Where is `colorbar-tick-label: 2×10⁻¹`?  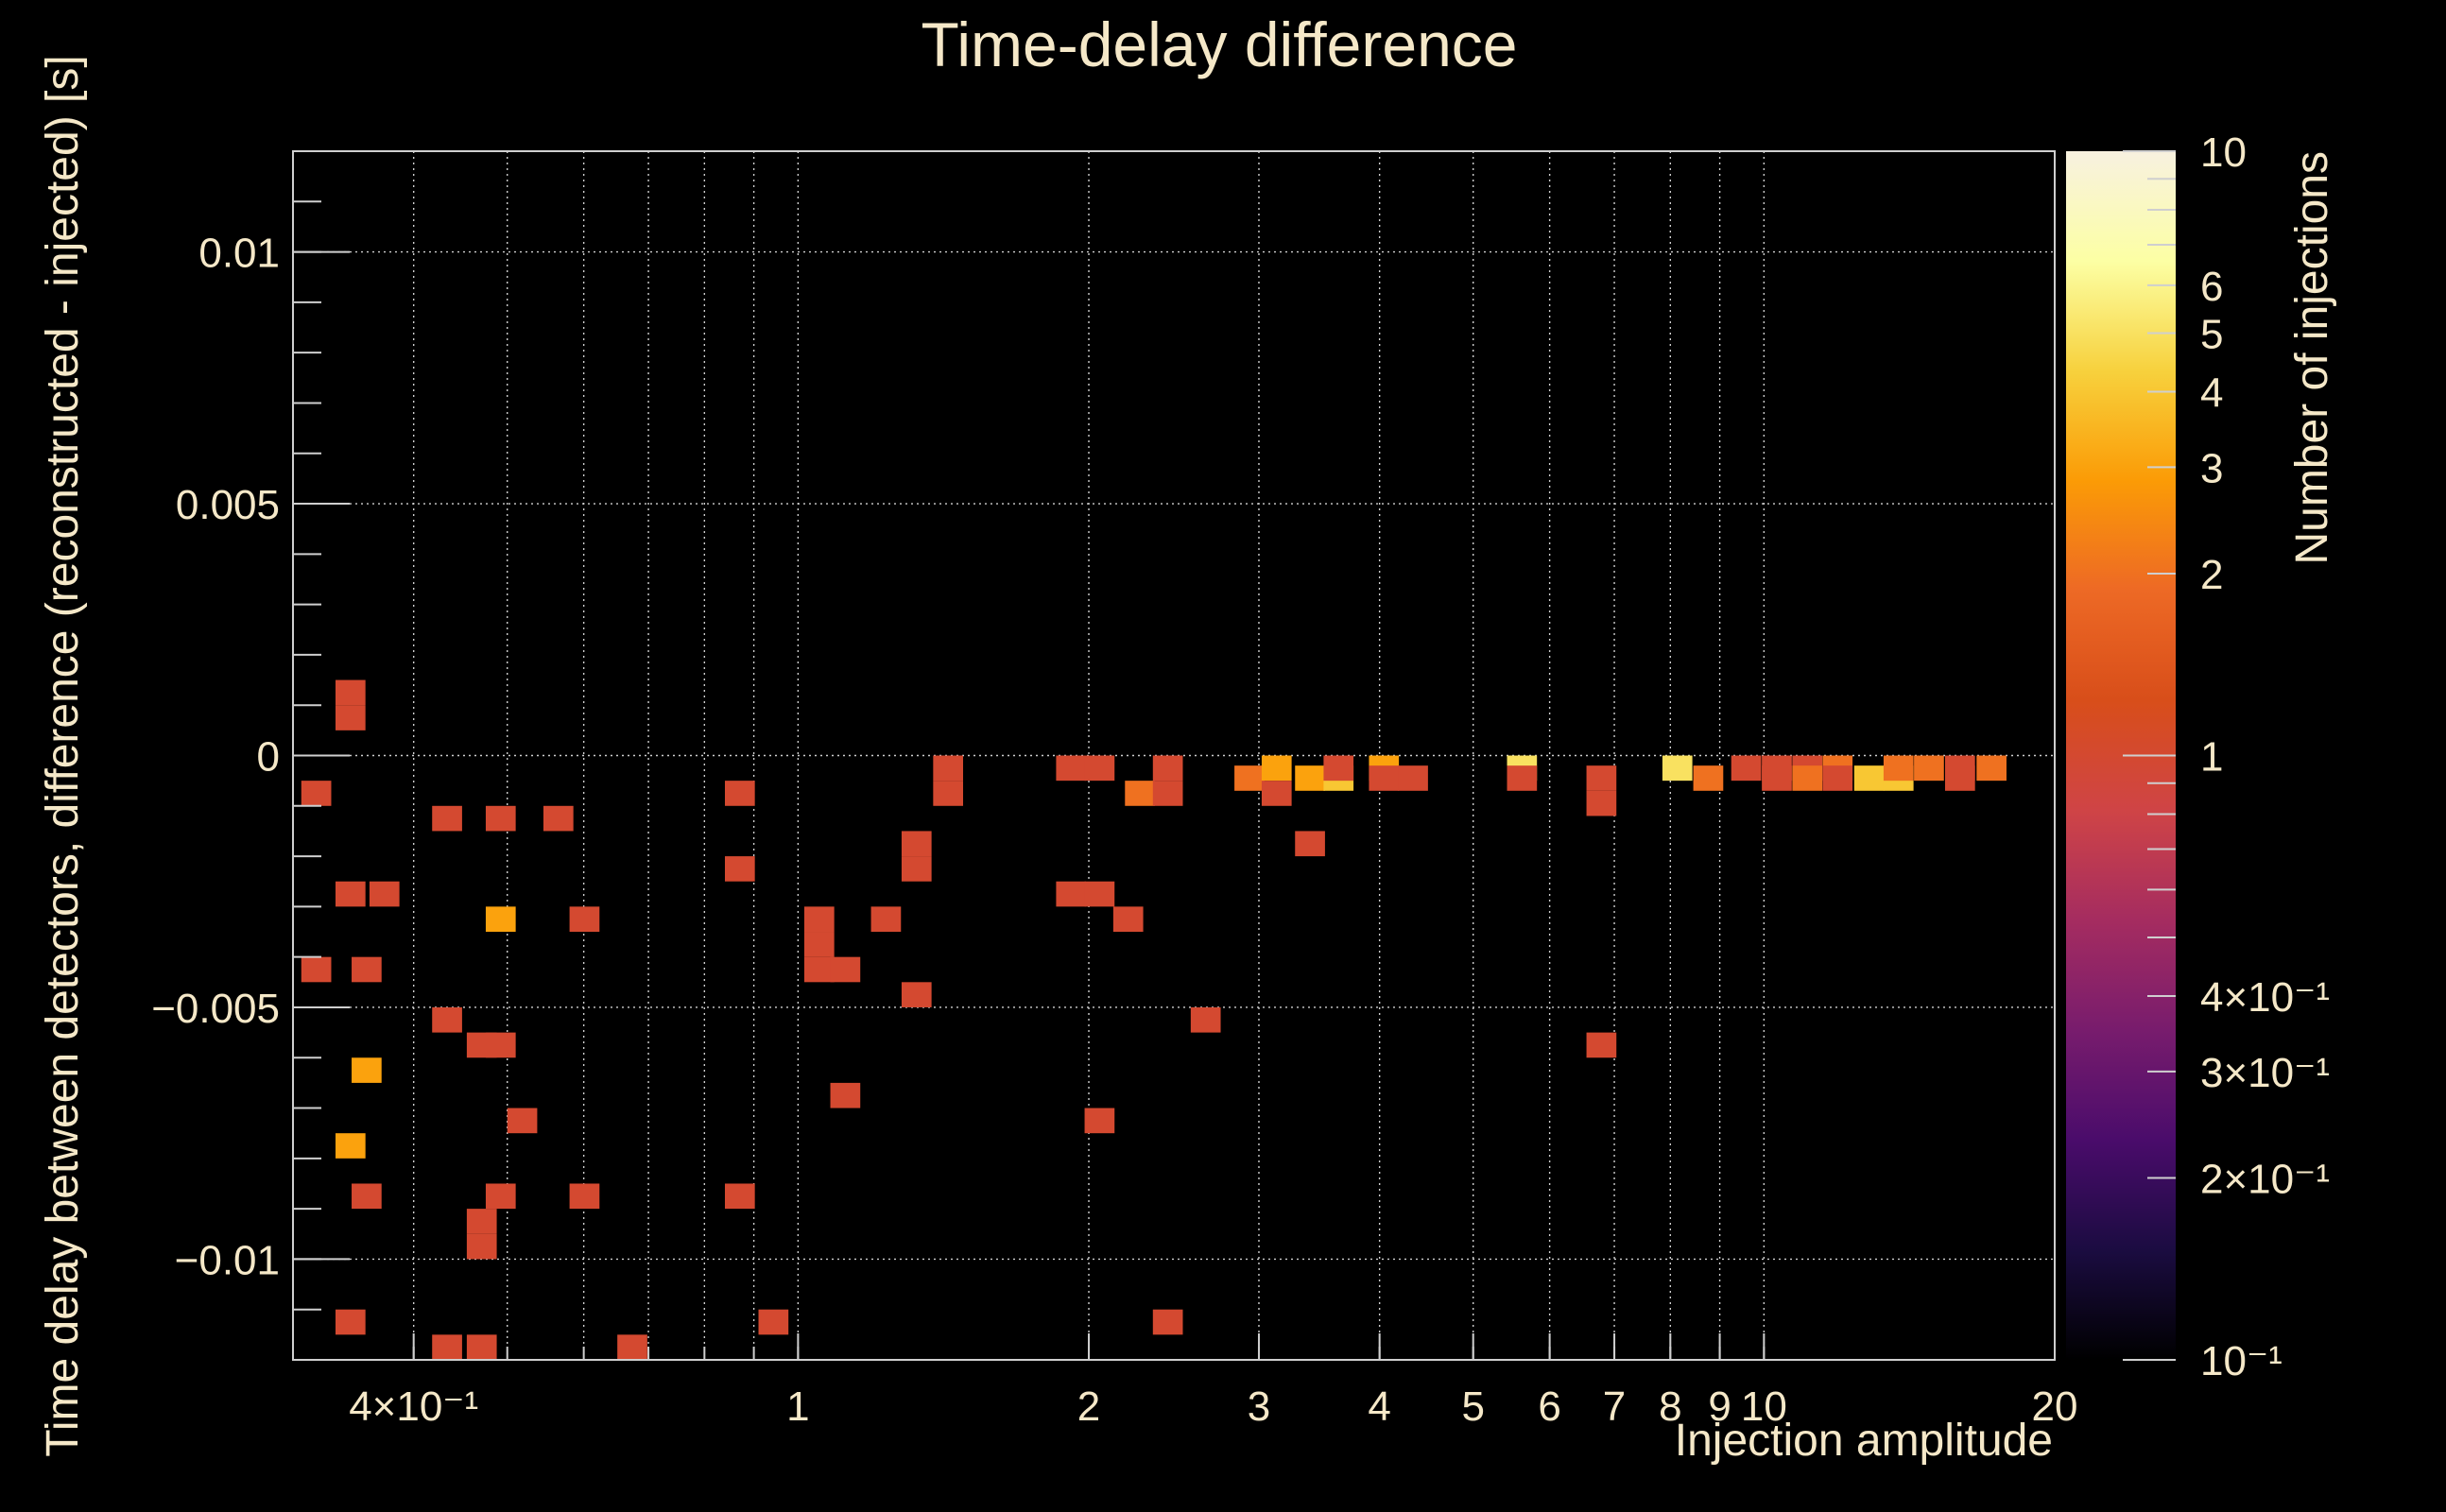 colorbar-tick-label: 2×10⁻¹ is located at coordinates (2265, 1179).